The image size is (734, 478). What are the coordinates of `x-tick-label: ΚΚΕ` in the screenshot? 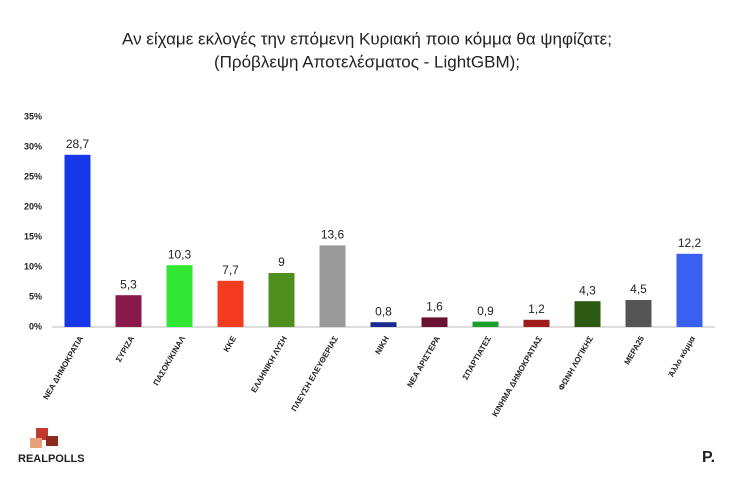 It's located at (230, 344).